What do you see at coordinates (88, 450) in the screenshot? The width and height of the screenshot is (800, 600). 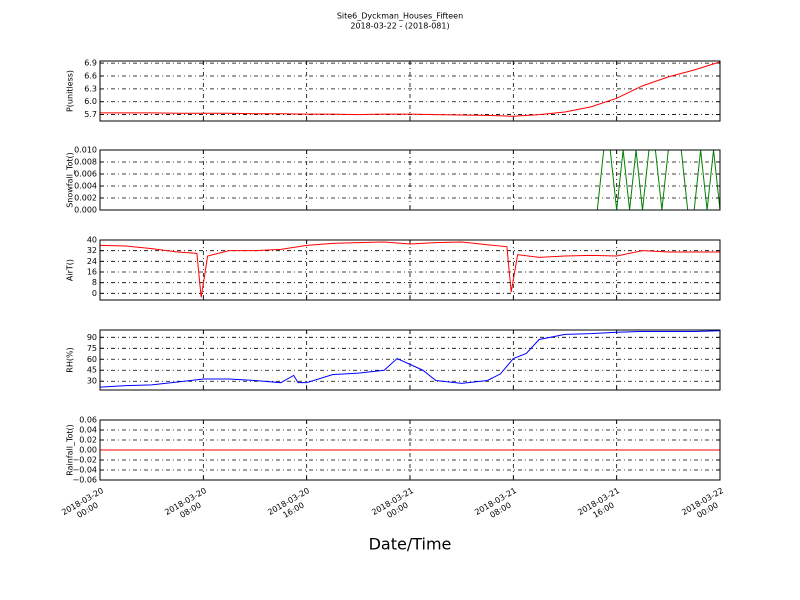 I see `y-tick-label: 0.00` at bounding box center [88, 450].